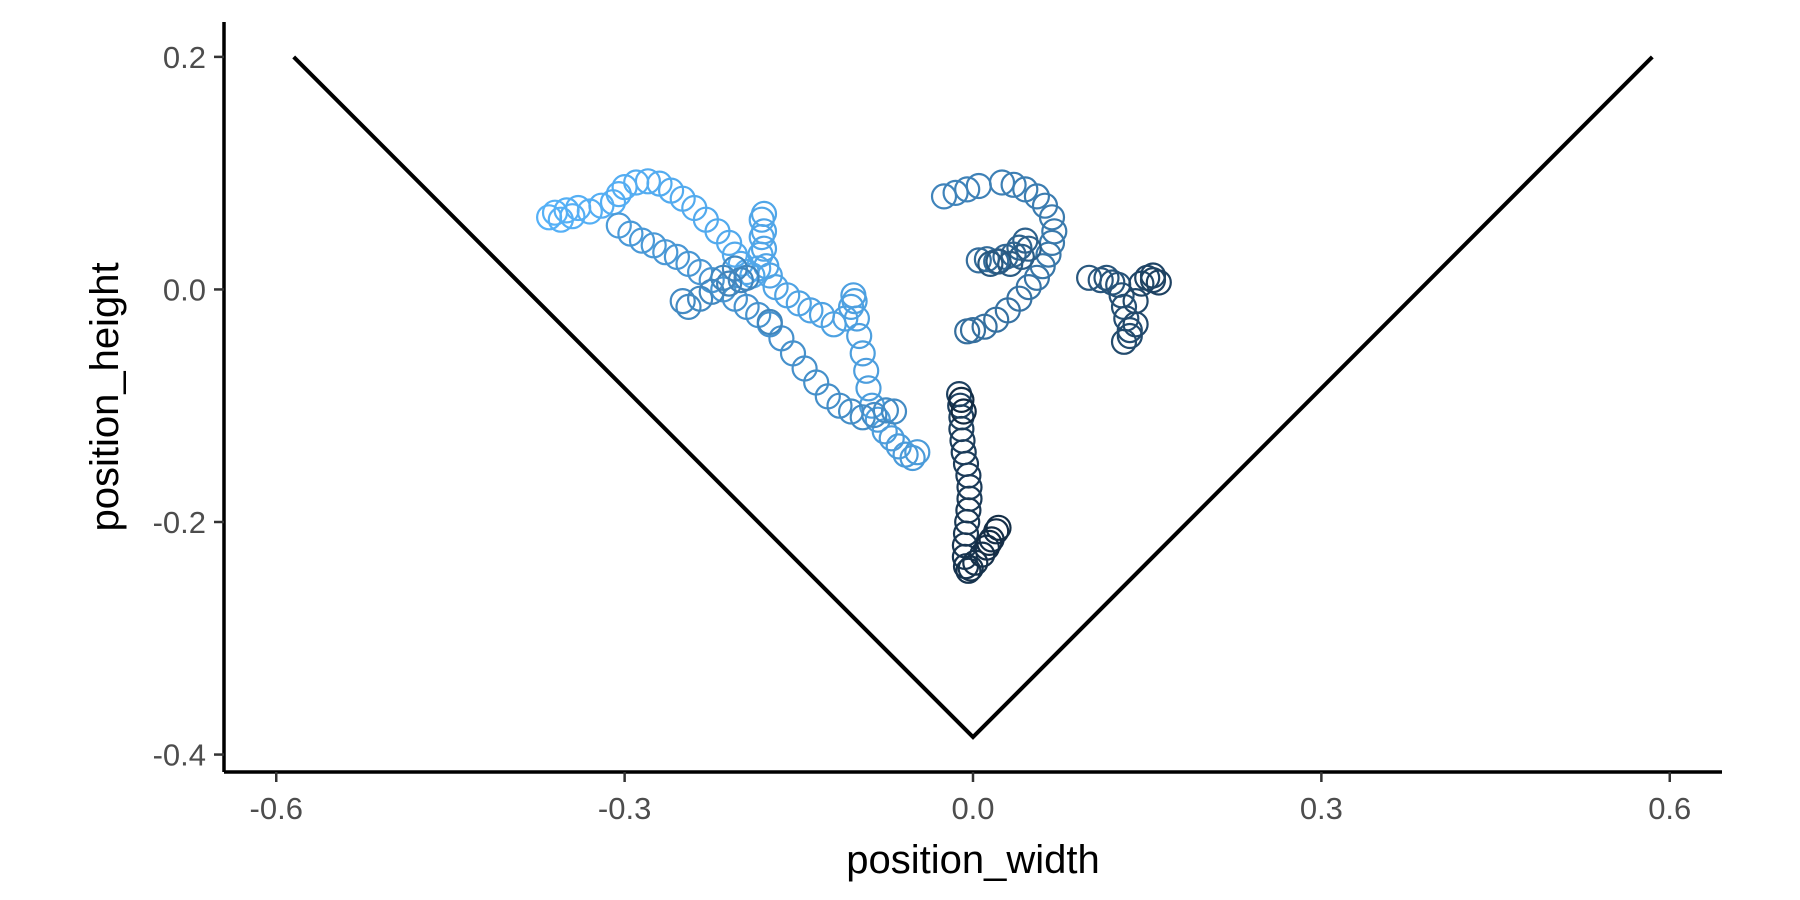  Describe the element at coordinates (105, 396) in the screenshot. I see `y-axis-title: position_height` at that location.